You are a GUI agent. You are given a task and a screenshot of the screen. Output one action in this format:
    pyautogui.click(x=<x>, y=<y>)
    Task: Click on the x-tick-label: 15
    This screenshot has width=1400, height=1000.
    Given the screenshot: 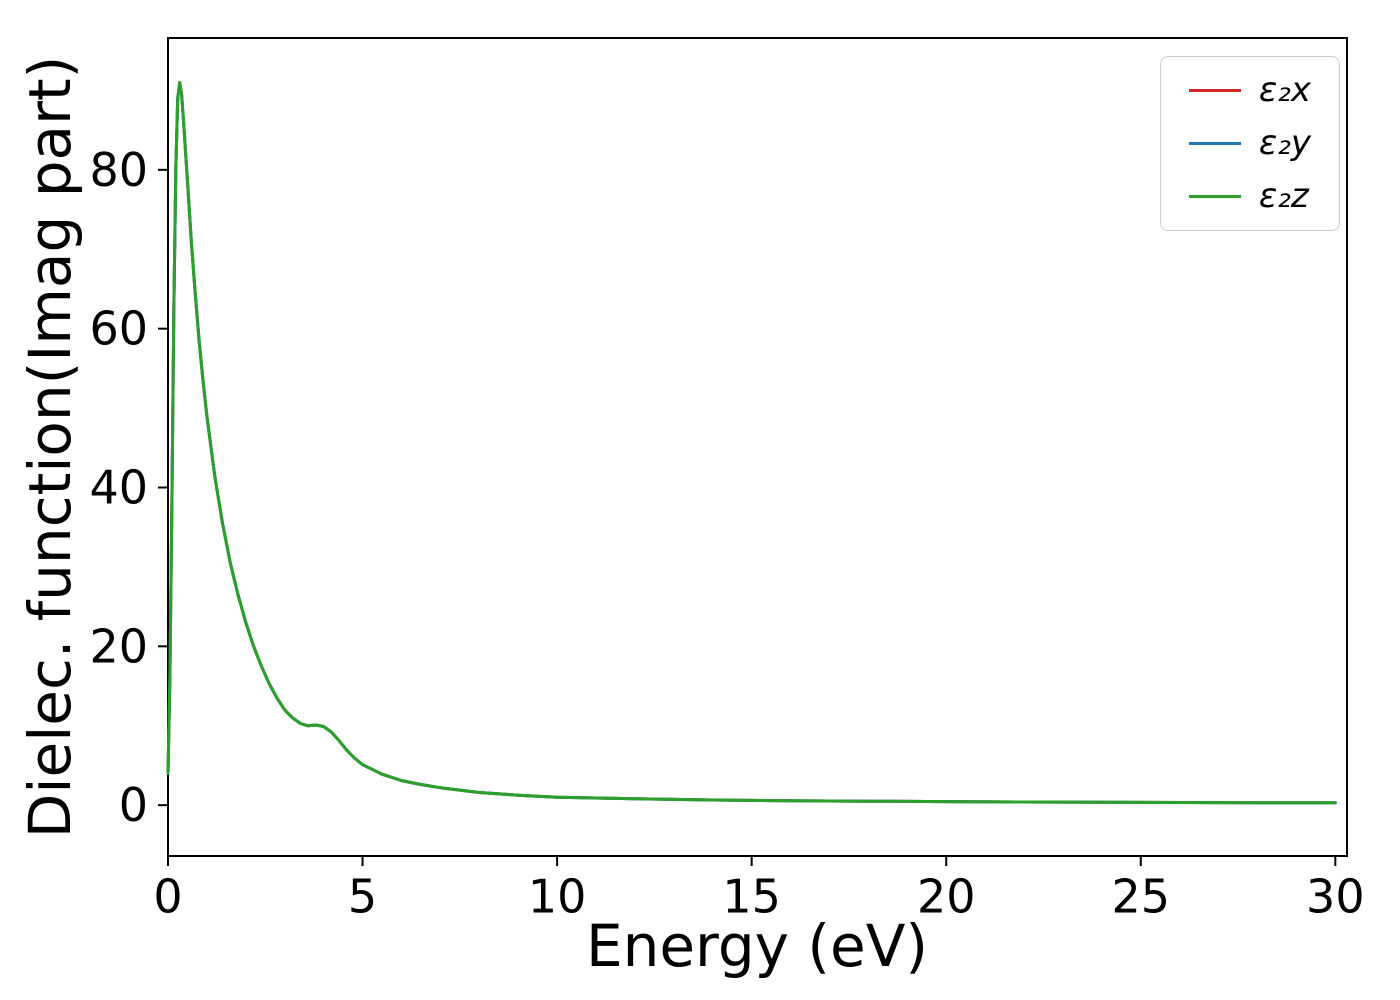 What is the action you would take?
    pyautogui.click(x=751, y=896)
    